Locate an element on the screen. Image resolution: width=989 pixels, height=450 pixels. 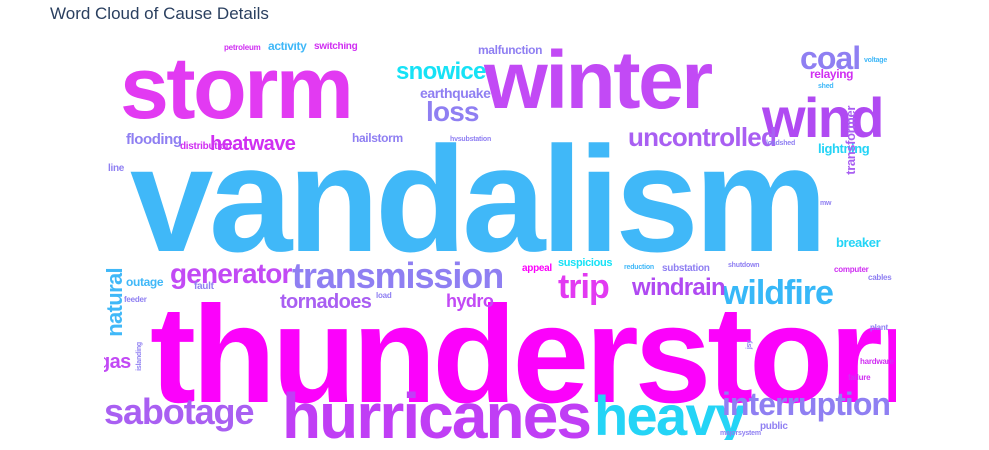
word-switching: switching is located at coordinates (336, 47).